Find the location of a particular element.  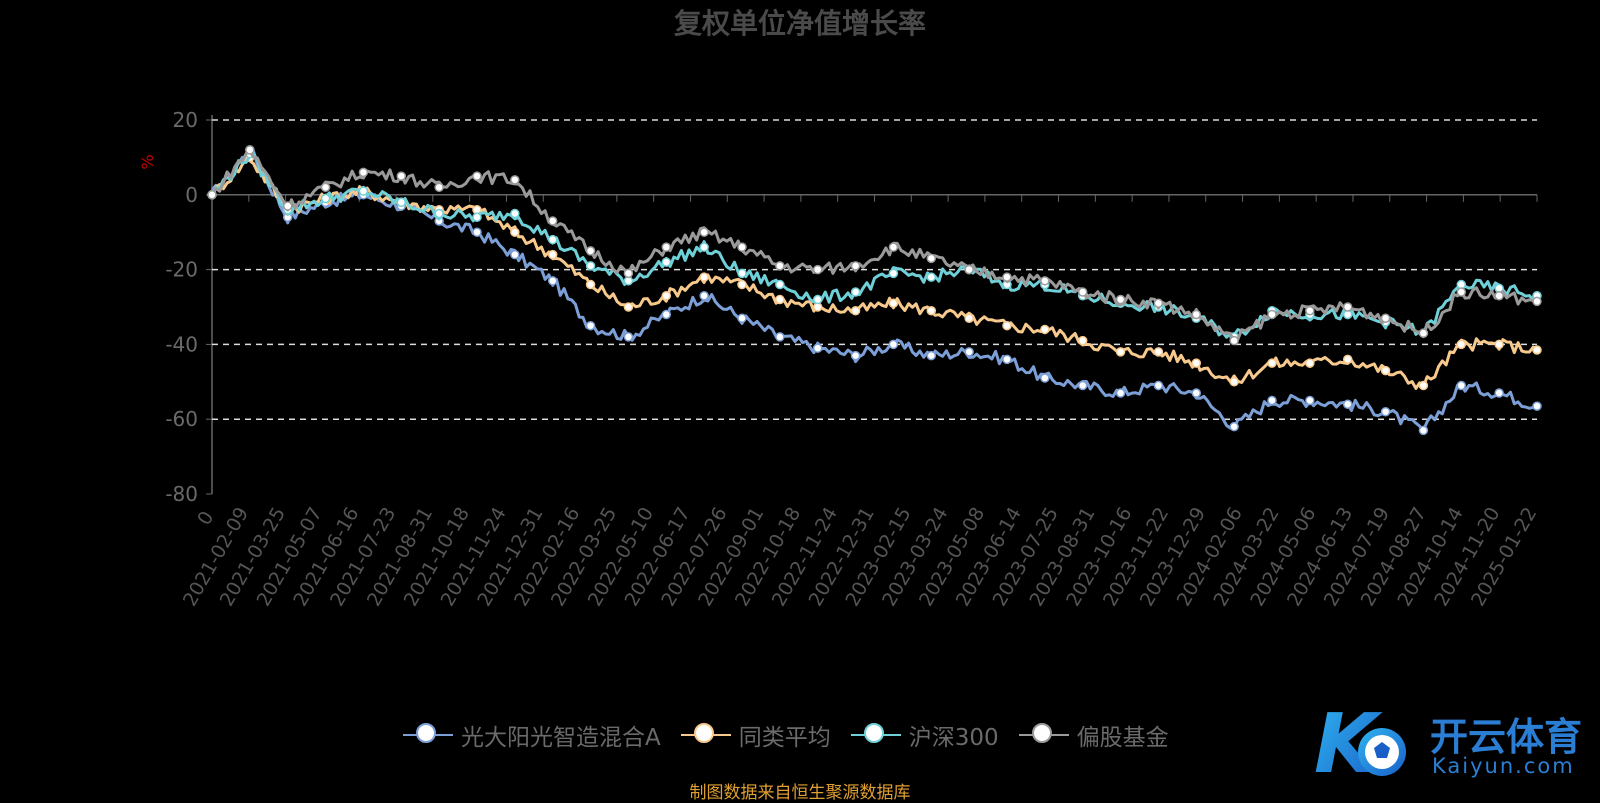

legend-marker-icon is located at coordinates (428, 735).